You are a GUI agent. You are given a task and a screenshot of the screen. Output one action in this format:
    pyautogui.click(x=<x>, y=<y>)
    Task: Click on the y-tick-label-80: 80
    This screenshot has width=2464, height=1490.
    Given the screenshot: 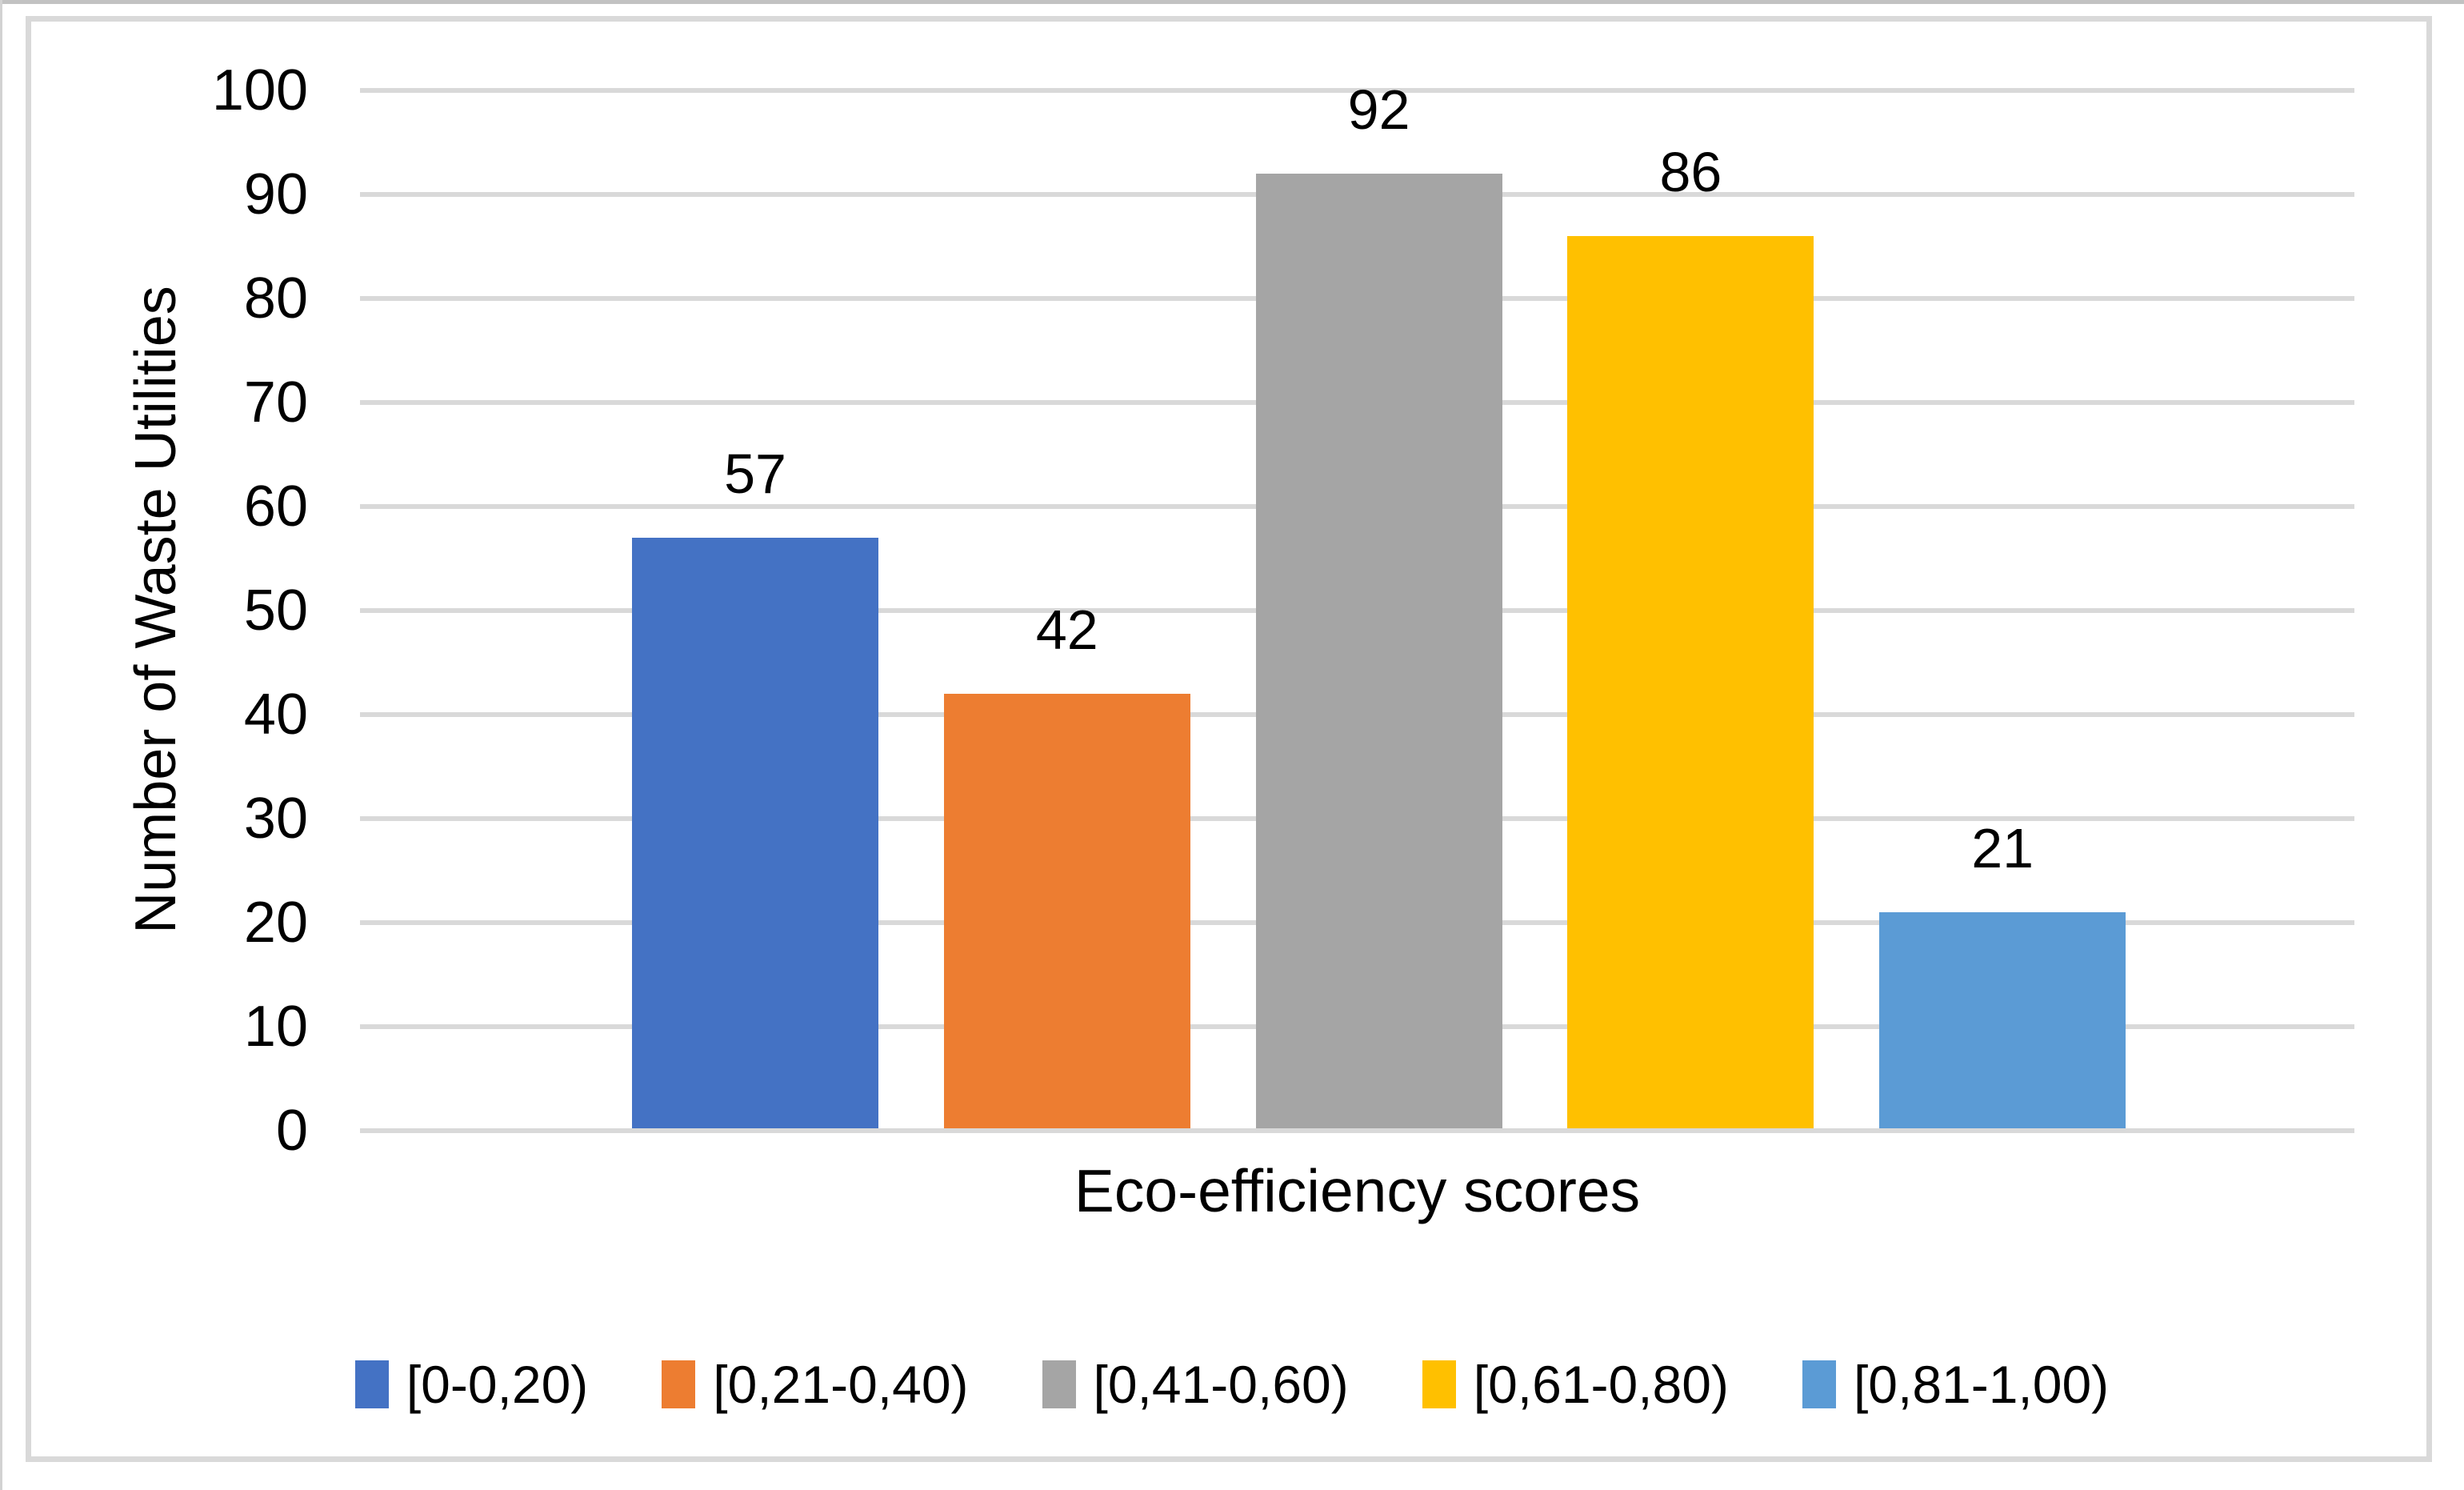 What is the action you would take?
    pyautogui.click(x=275, y=298)
    